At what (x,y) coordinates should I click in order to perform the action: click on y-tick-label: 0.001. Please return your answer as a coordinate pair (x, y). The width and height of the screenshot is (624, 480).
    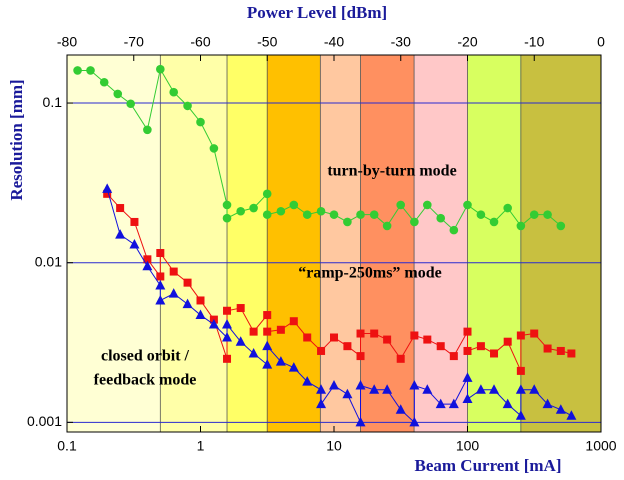
    Looking at the image, I should click on (44, 421).